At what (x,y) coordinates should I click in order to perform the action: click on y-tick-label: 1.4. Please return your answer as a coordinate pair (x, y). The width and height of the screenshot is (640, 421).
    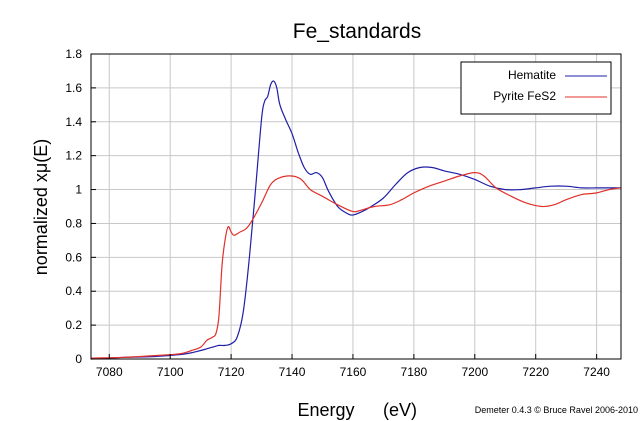
    Looking at the image, I should click on (73, 122).